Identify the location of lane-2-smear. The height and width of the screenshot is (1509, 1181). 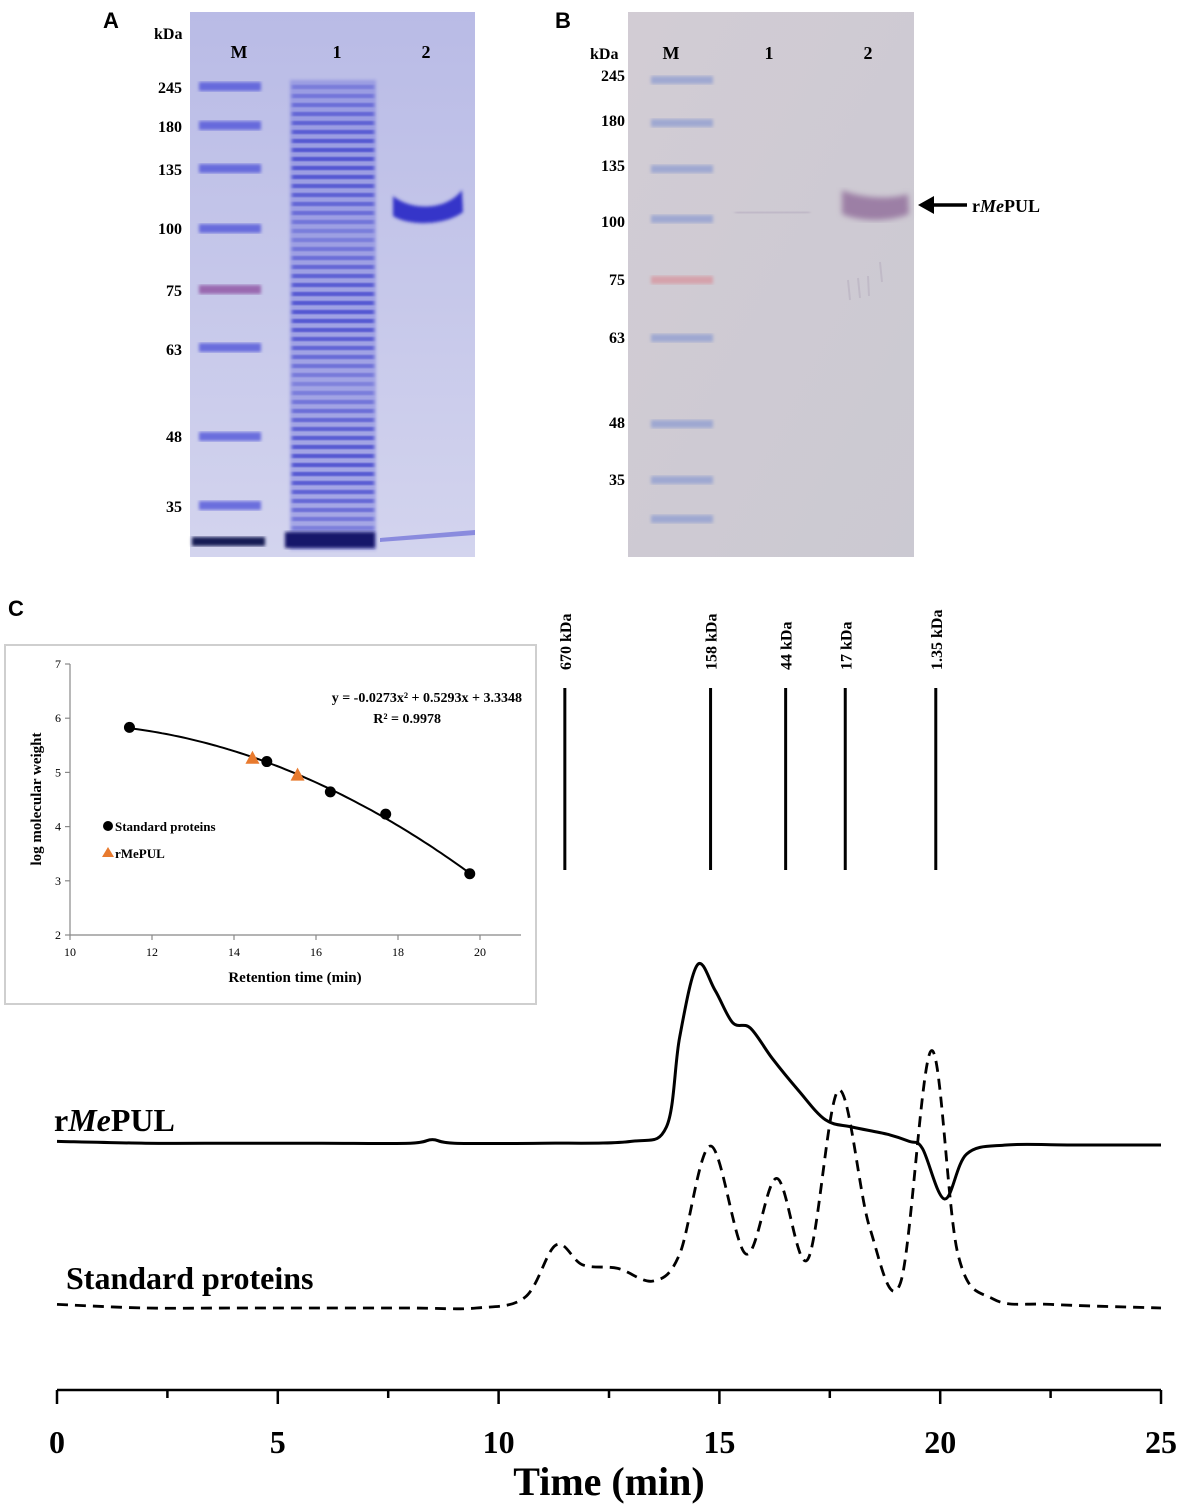
(865, 281).